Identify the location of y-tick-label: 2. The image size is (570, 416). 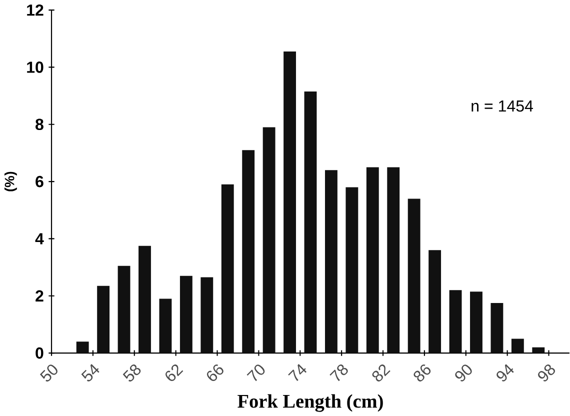
(40, 296).